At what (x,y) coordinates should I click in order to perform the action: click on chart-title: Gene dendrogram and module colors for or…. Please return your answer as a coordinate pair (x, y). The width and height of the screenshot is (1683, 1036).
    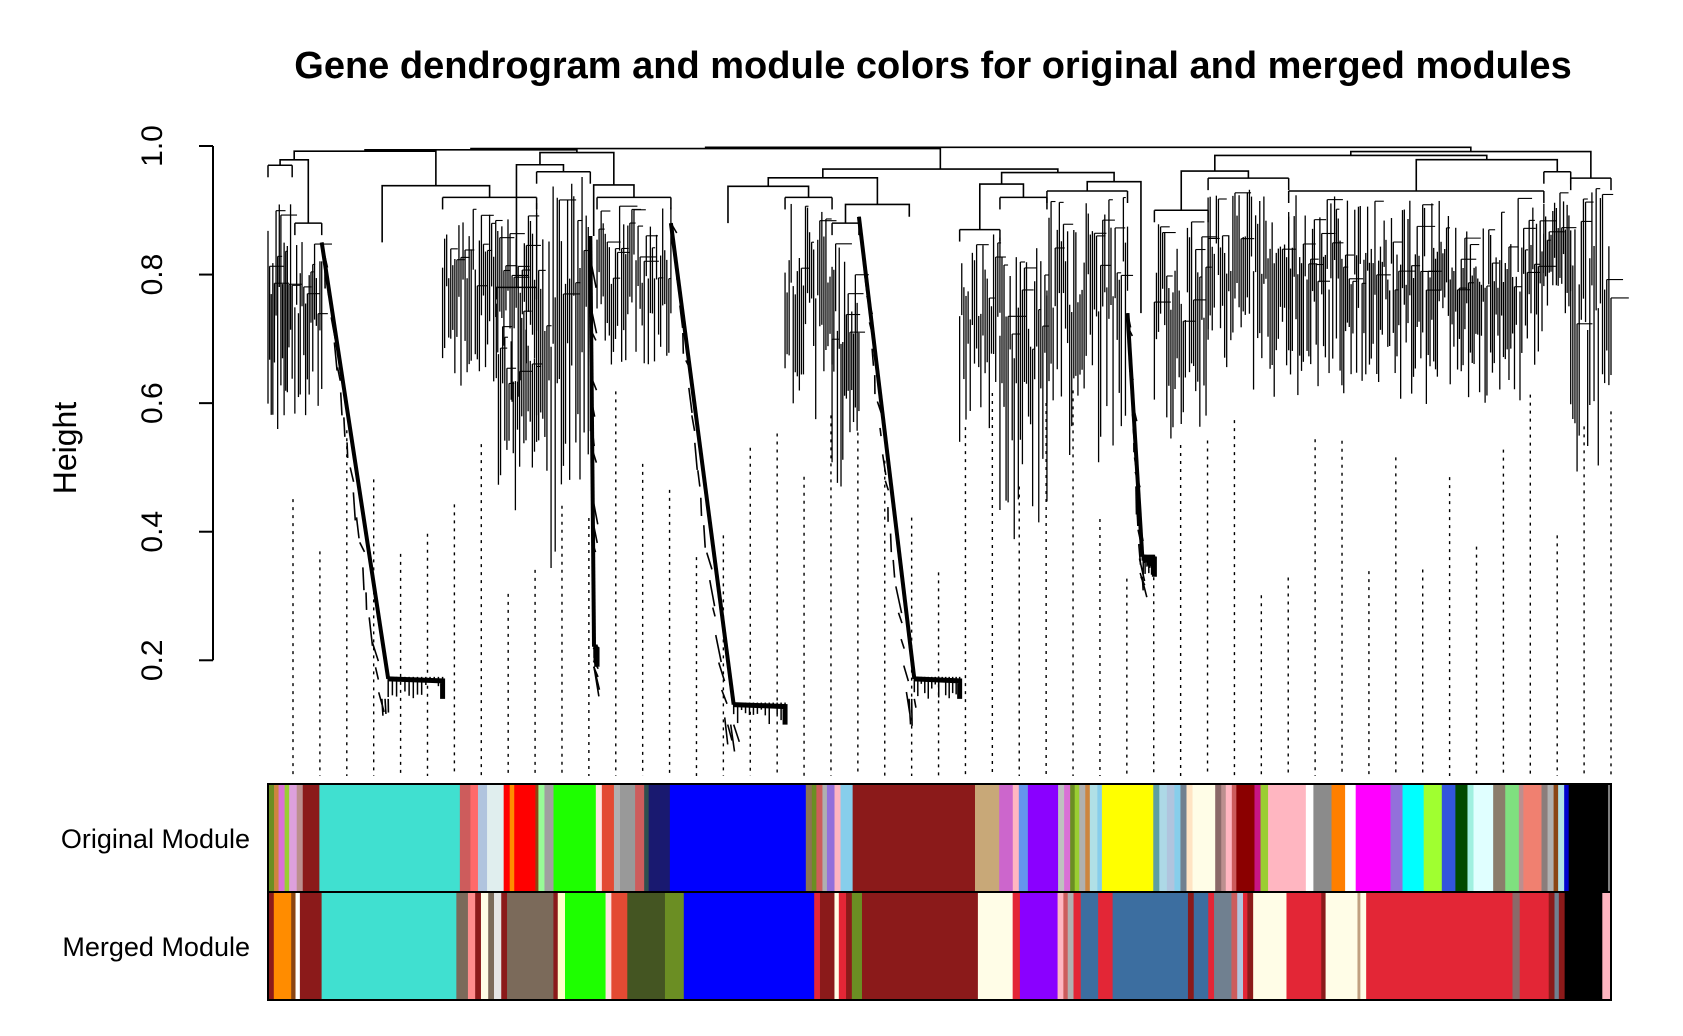
    Looking at the image, I should click on (932, 66).